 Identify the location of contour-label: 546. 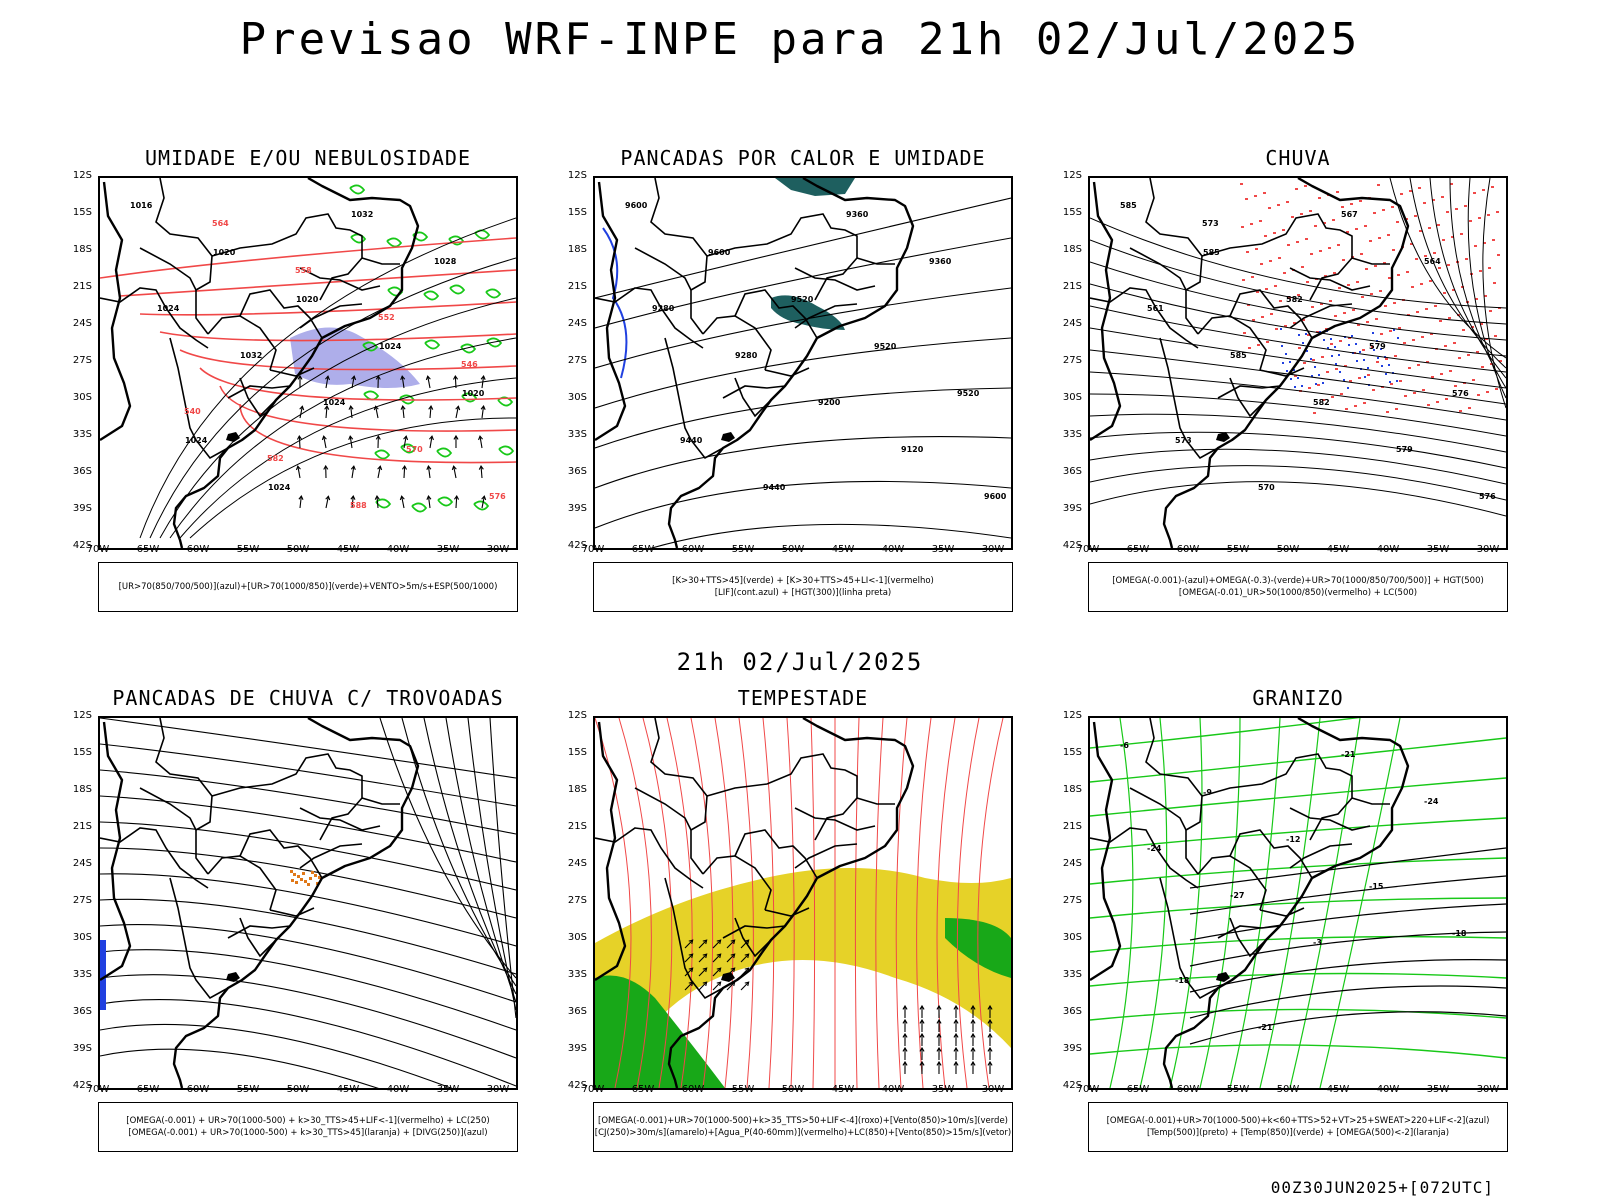
(469, 364).